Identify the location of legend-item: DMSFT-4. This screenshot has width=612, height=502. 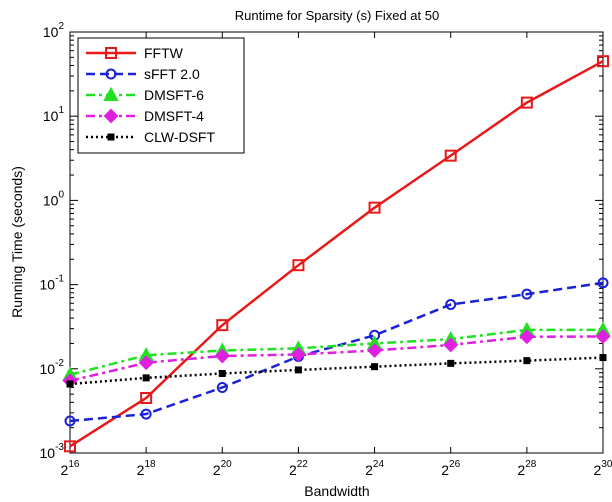
(145, 116).